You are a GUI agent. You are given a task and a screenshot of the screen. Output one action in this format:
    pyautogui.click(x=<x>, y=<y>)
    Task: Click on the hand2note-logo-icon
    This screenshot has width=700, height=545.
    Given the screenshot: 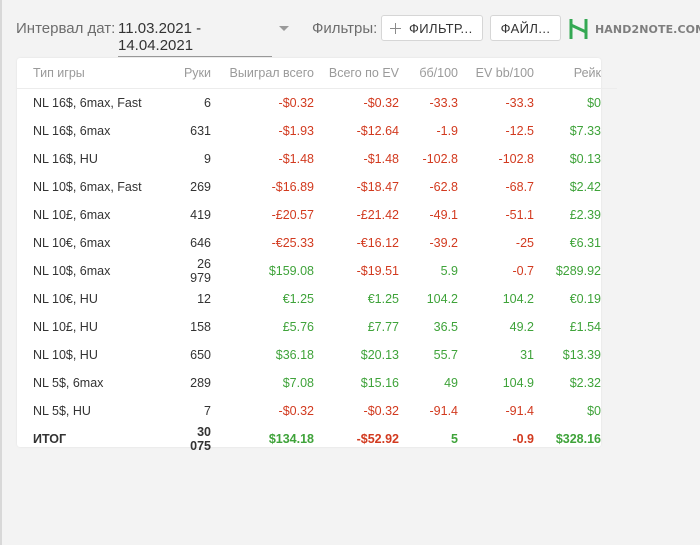 What is the action you would take?
    pyautogui.click(x=578, y=29)
    